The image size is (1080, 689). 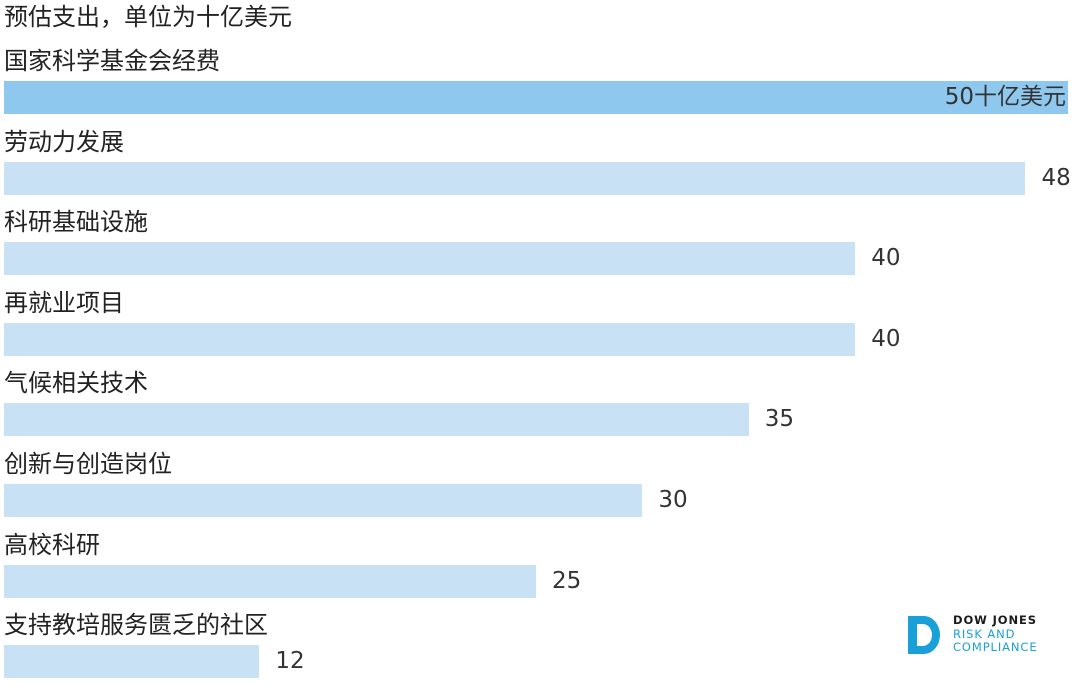 What do you see at coordinates (64, 141) in the screenshot?
I see `category-label: 劳动力发展` at bounding box center [64, 141].